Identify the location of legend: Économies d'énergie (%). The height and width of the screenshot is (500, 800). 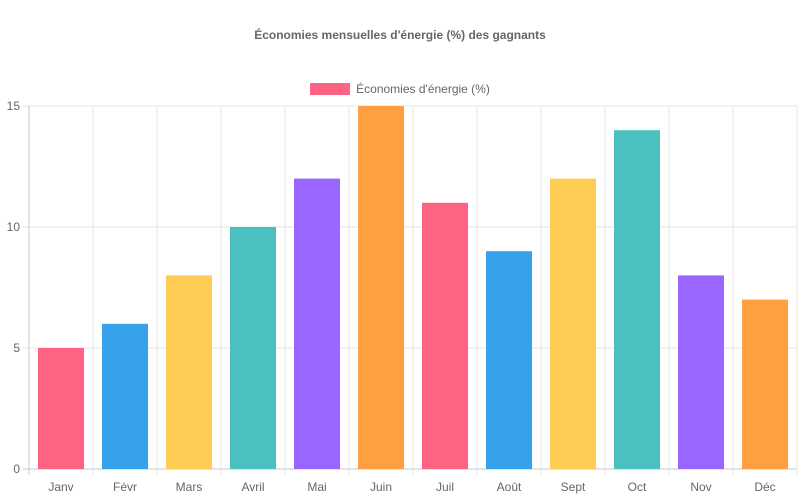
(400, 89).